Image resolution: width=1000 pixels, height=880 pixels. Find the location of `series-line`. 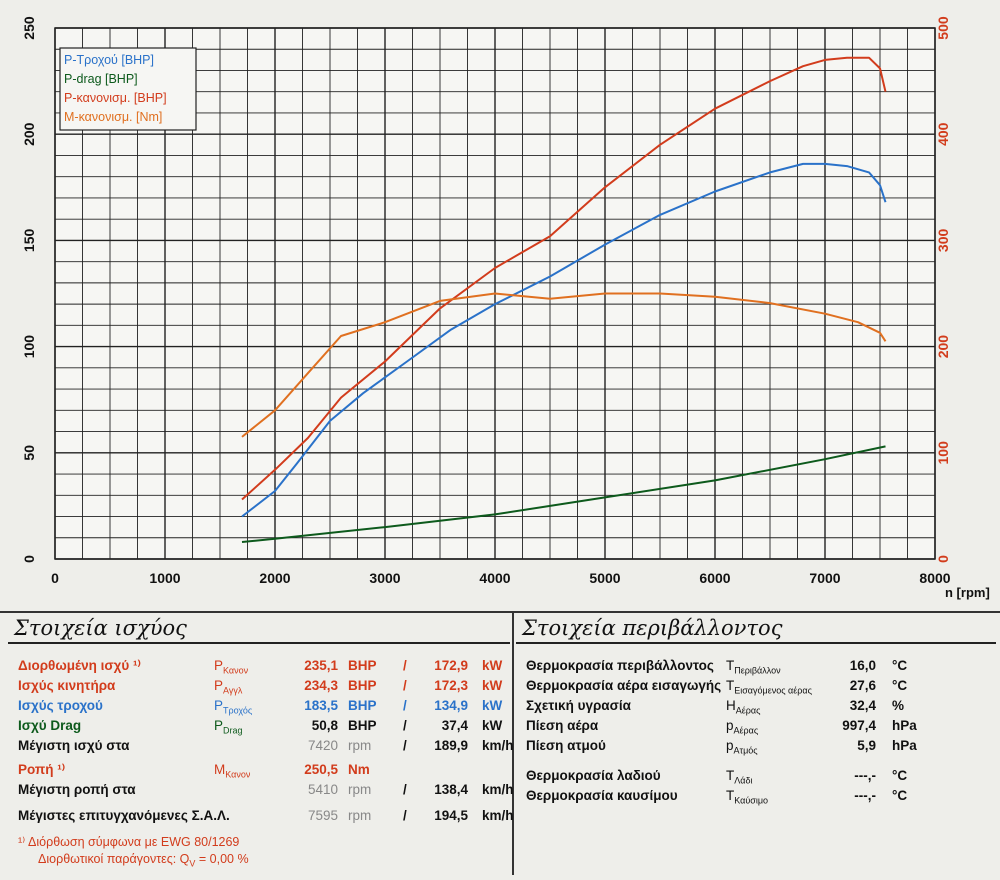

series-line is located at coordinates (563, 494).